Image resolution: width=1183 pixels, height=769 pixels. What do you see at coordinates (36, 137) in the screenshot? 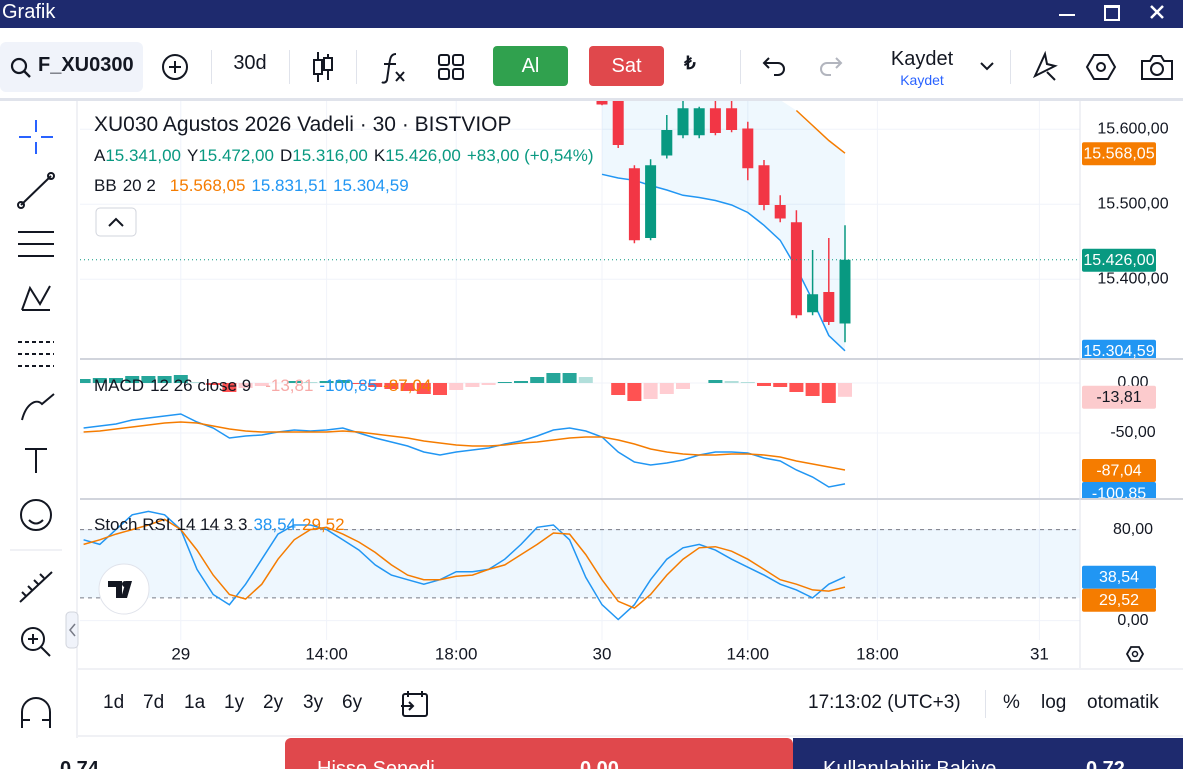
I see `crosshair-tool` at bounding box center [36, 137].